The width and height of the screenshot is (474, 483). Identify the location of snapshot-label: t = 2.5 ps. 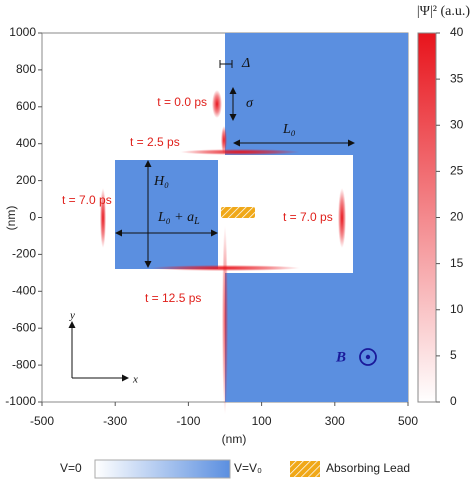
(155, 142).